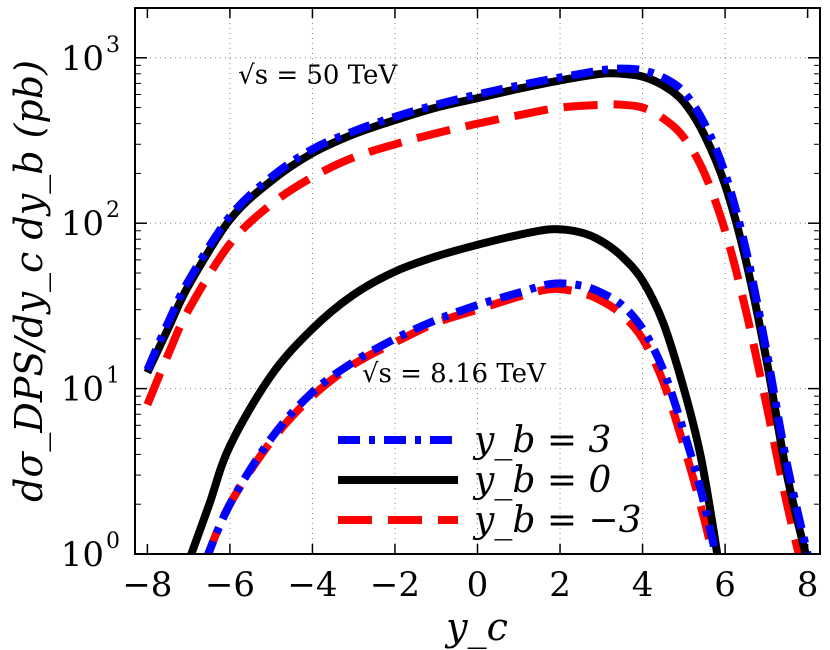 The image size is (830, 650). What do you see at coordinates (113, 45) in the screenshot?
I see `y-tick-exponent: 3` at bounding box center [113, 45].